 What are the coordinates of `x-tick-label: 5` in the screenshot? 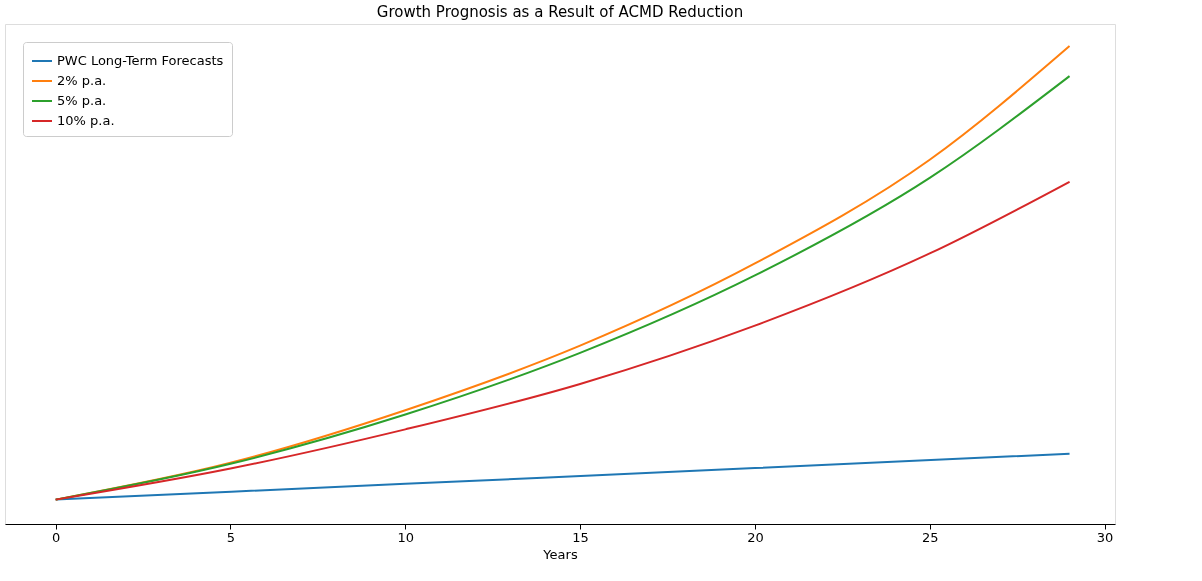 It's located at (231, 537).